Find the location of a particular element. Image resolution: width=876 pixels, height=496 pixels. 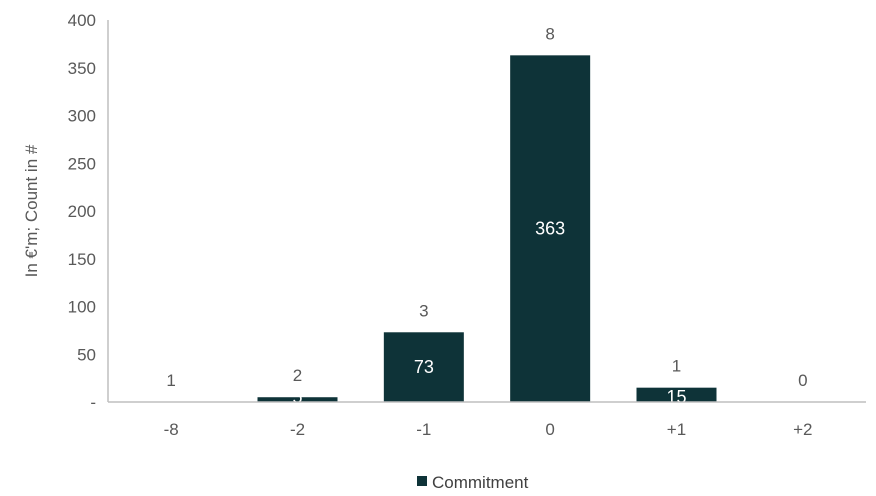

y-tick-label-300: 300 is located at coordinates (82, 116).